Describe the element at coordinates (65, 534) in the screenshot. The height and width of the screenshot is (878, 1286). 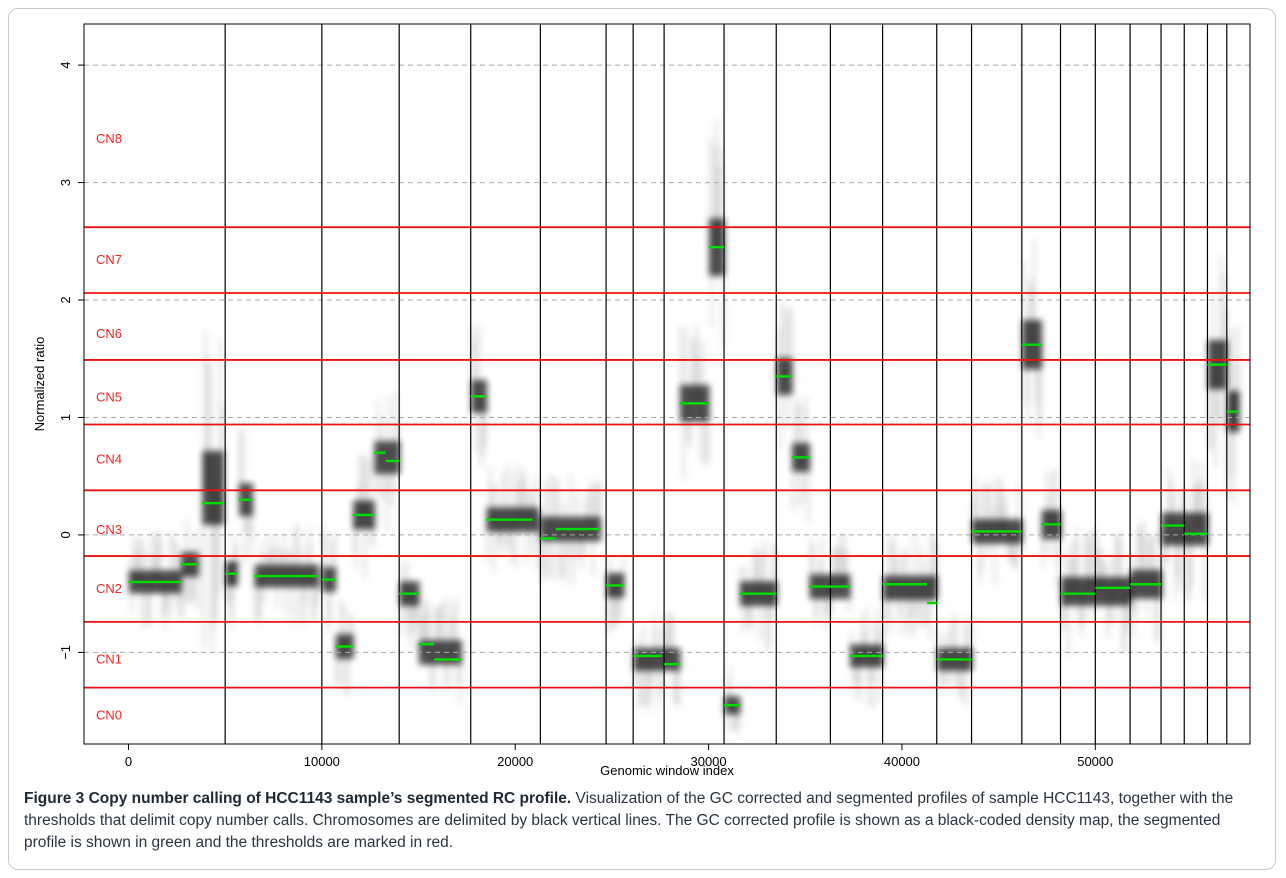
I see `y-tick-label: 0` at that location.